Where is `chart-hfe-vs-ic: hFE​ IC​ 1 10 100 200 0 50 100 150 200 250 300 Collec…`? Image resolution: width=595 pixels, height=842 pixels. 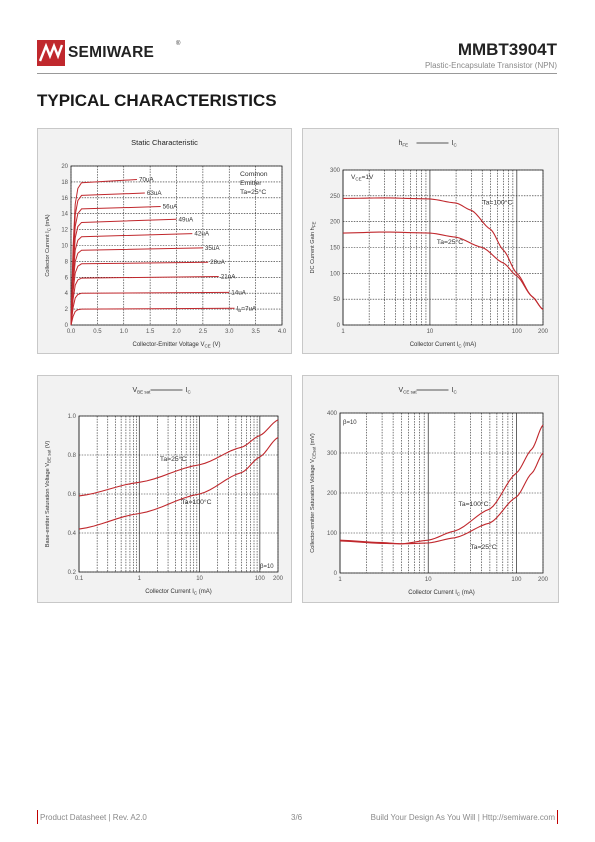 chart-hfe-vs-ic: hFE​ IC​ 1 10 100 200 0 50 100 150 200 250 300 Collec… is located at coordinates (430, 241).